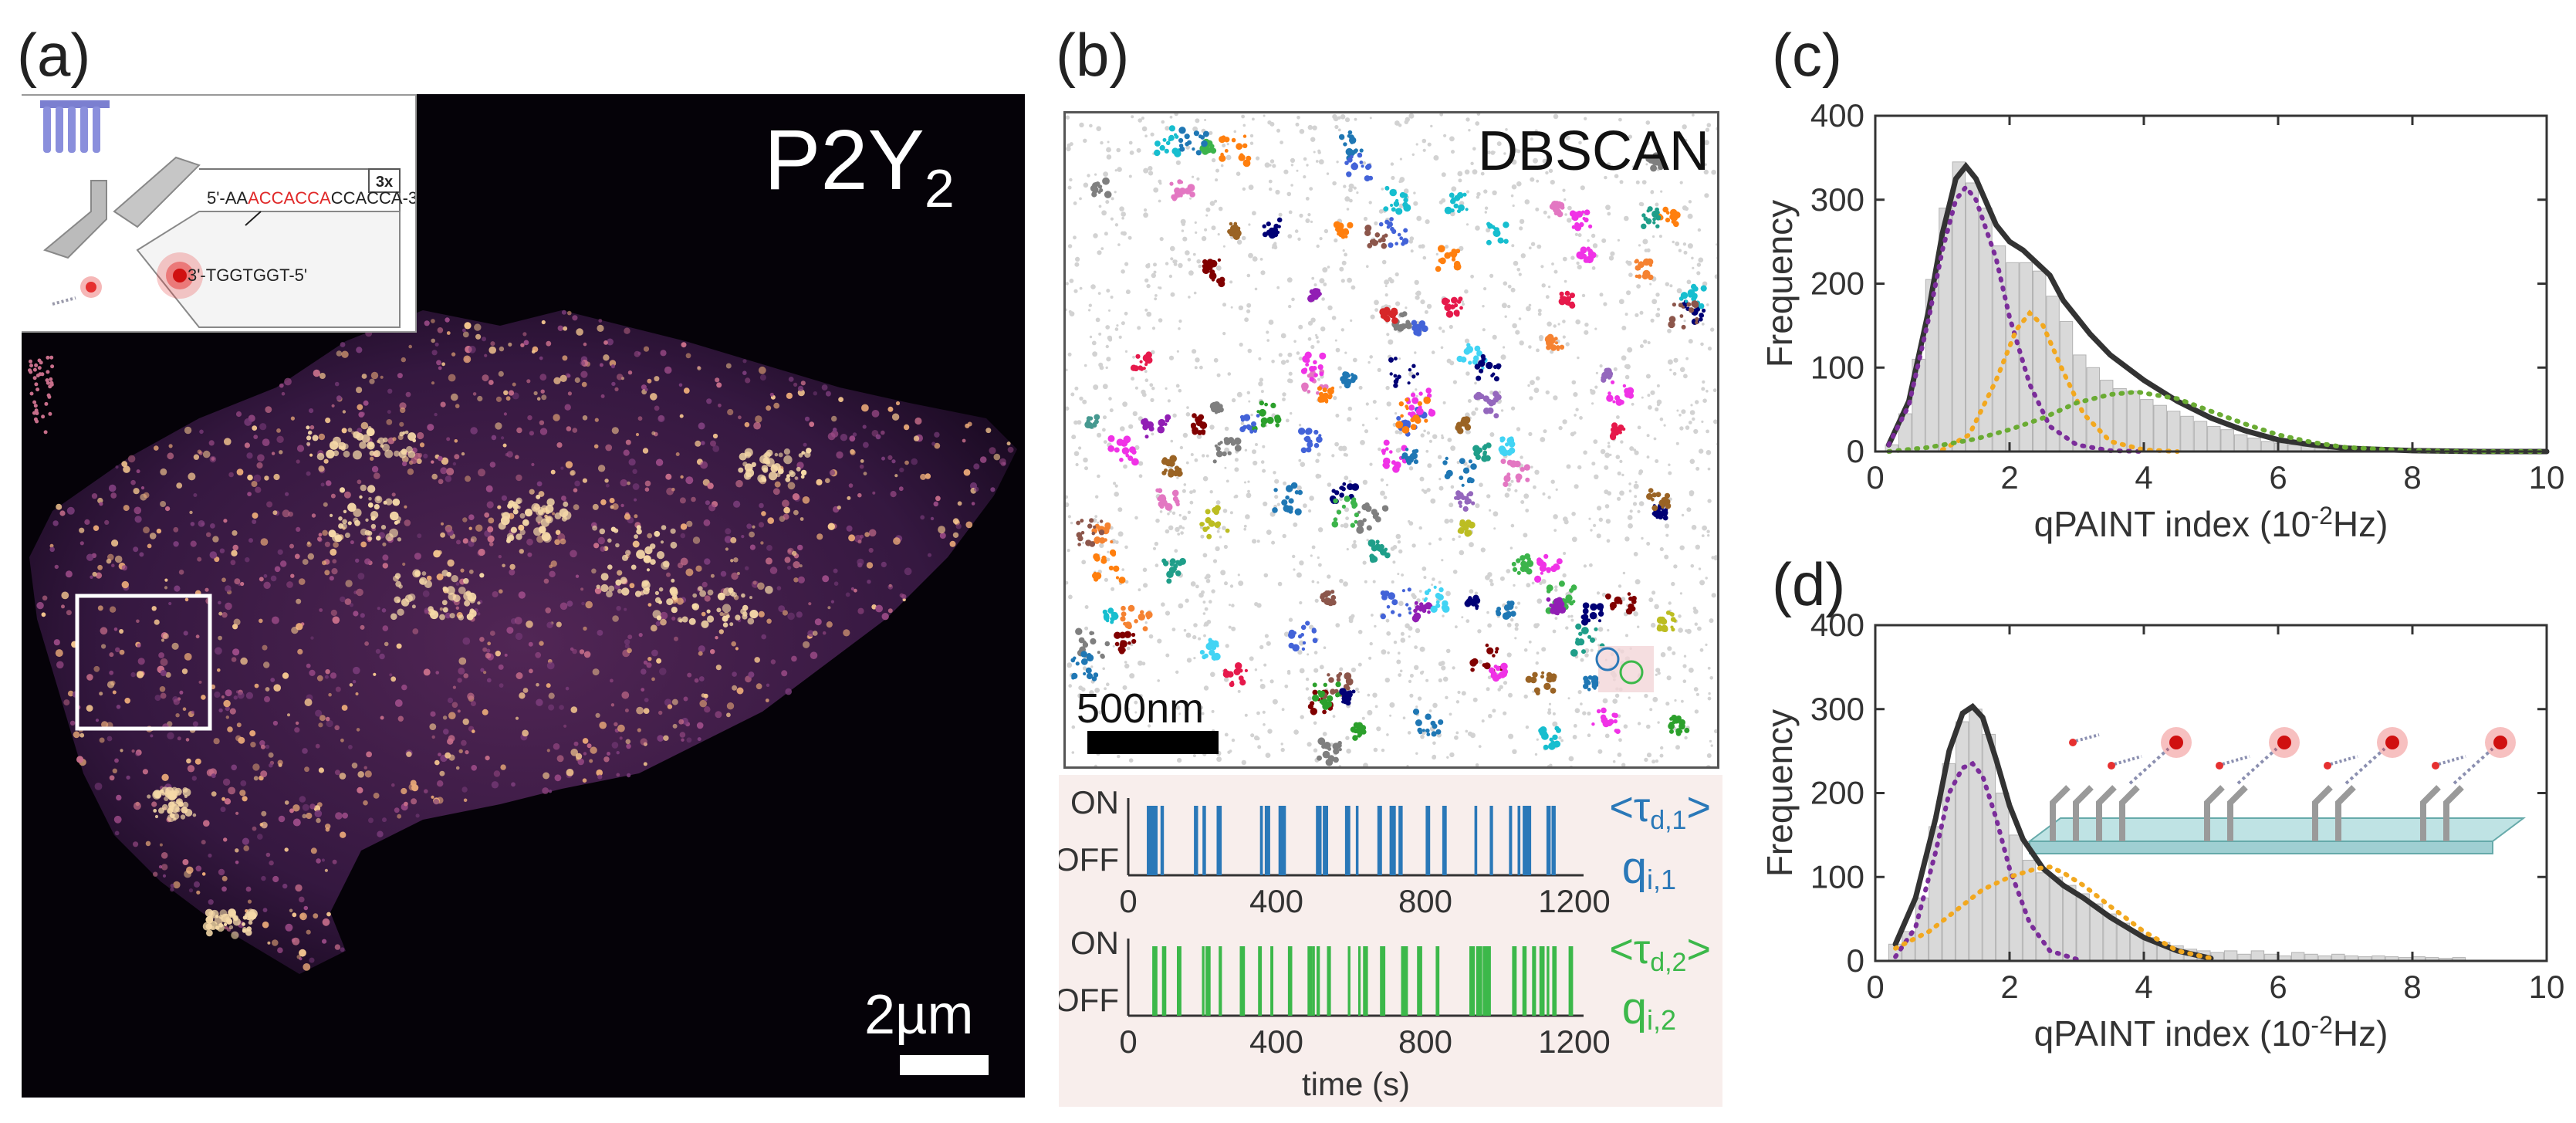 The image size is (2576, 1123). What do you see at coordinates (1807, 55) in the screenshot?
I see `panel-label-c: (c)` at bounding box center [1807, 55].